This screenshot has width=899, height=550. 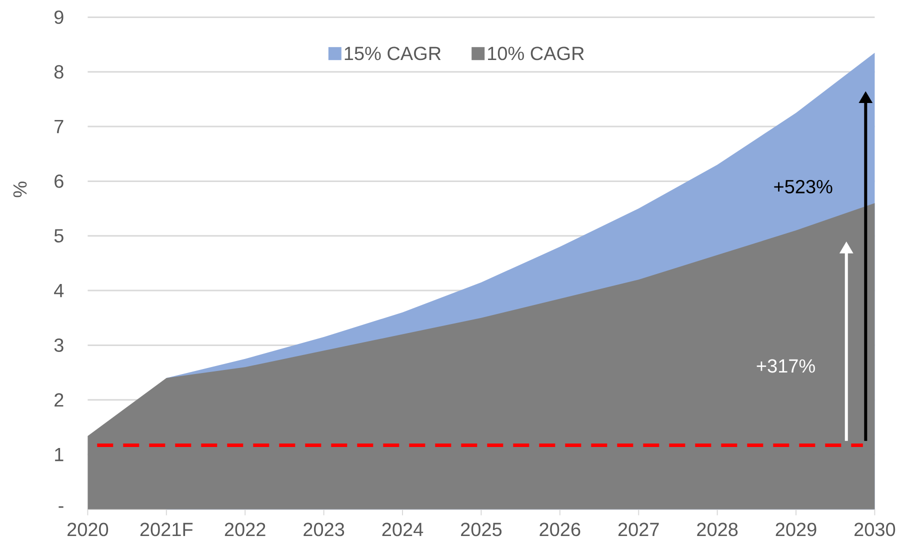 What do you see at coordinates (59, 17) in the screenshot?
I see `y-tick-label: 9` at bounding box center [59, 17].